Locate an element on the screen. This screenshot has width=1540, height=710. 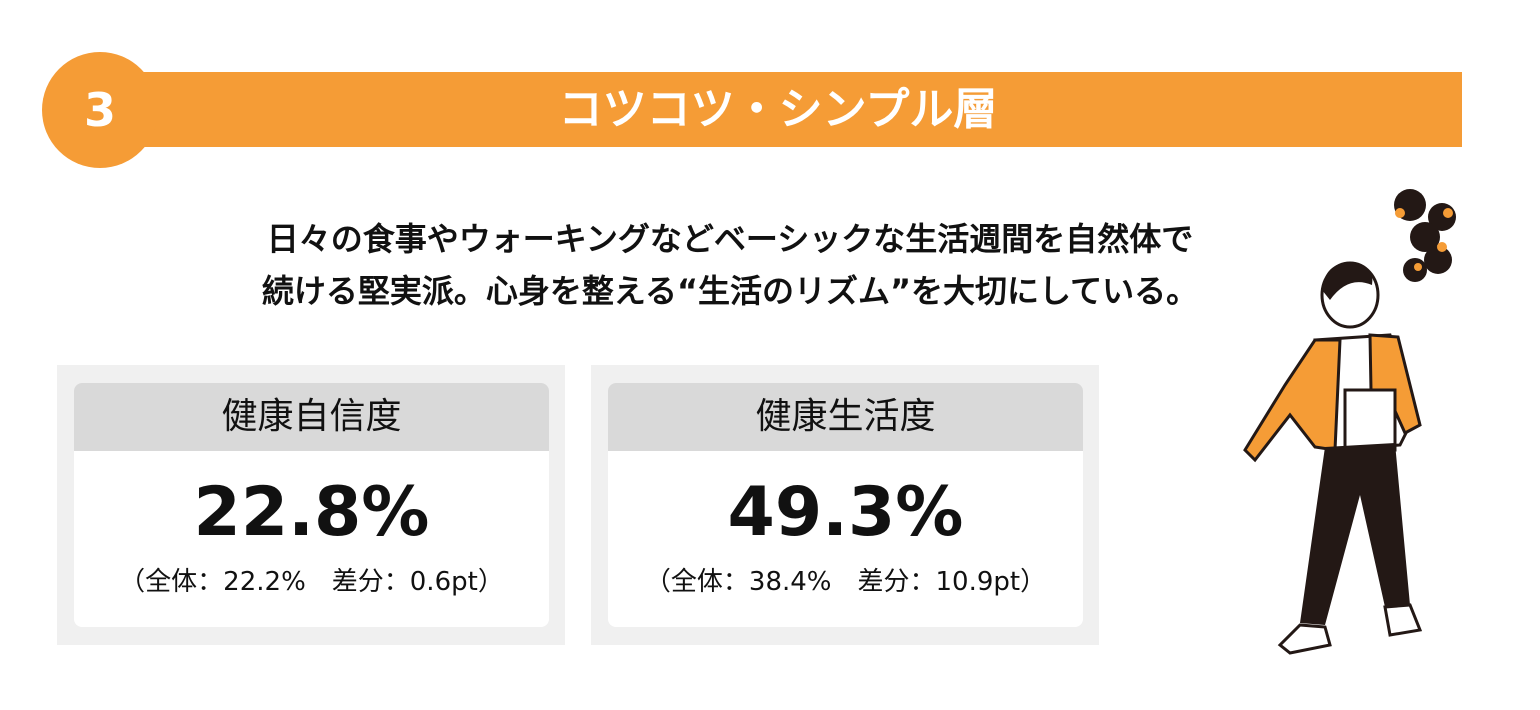
description-line: 日々の食事やウォーキングなどベーシックな生活週間を自然体で is located at coordinates (730, 239).